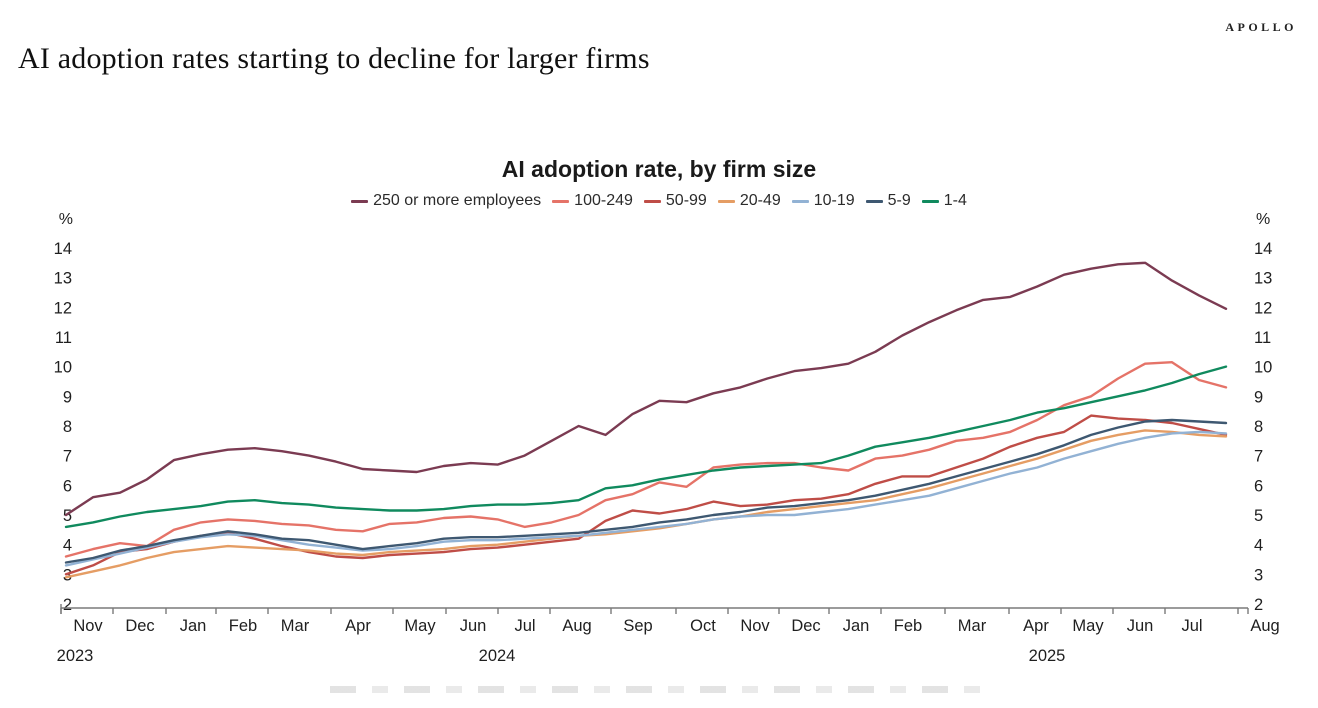 The height and width of the screenshot is (708, 1318). What do you see at coordinates (1263, 279) in the screenshot?
I see `y-axis-tick-label-right: 13` at bounding box center [1263, 279].